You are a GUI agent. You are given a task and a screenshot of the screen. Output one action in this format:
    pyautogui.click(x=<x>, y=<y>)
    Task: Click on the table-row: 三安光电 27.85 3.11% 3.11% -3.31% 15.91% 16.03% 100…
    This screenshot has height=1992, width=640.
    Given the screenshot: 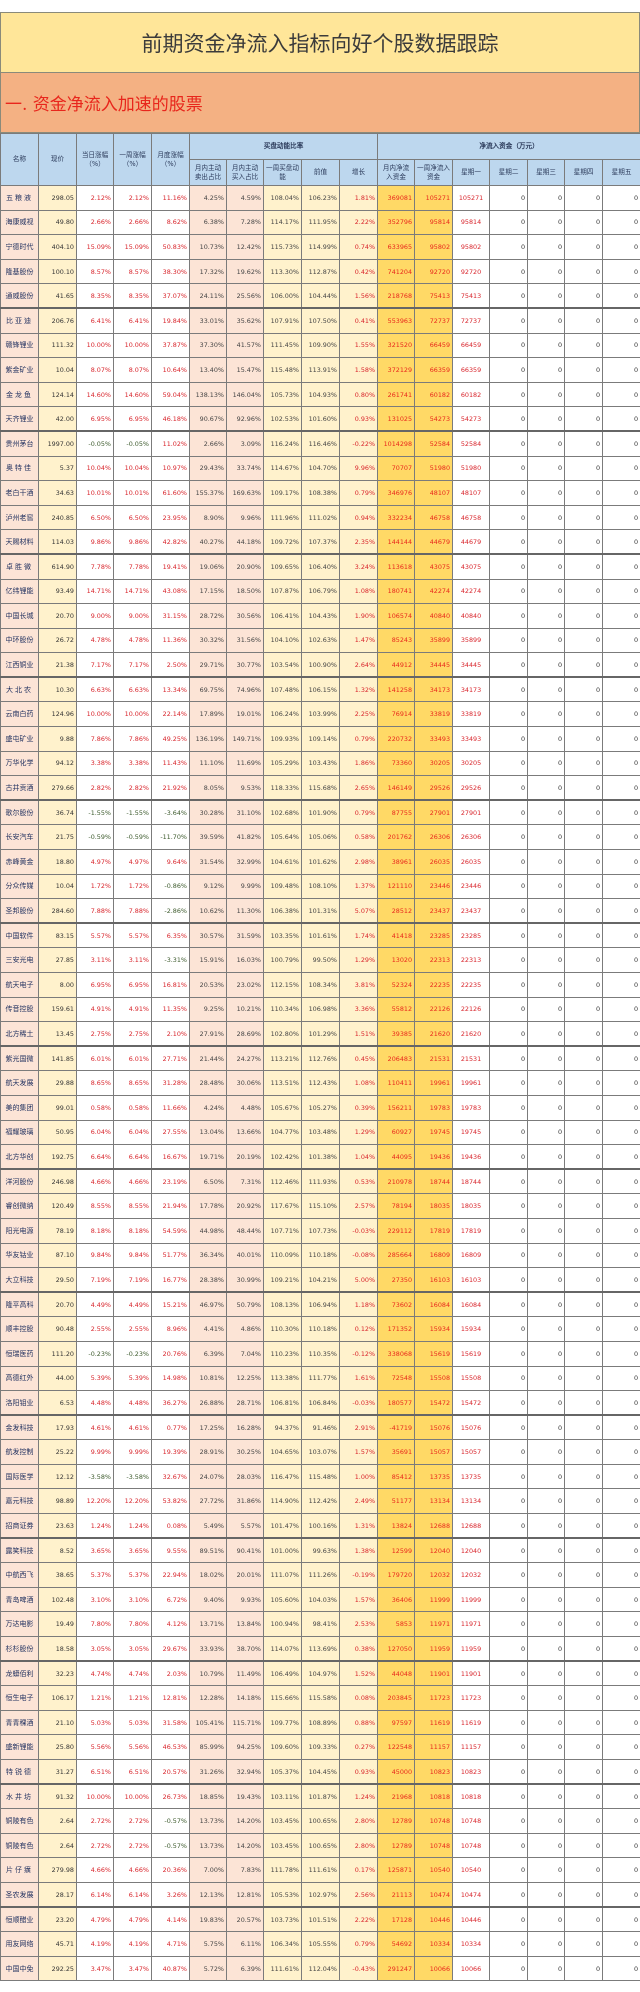 What is the action you would take?
    pyautogui.click(x=320, y=960)
    